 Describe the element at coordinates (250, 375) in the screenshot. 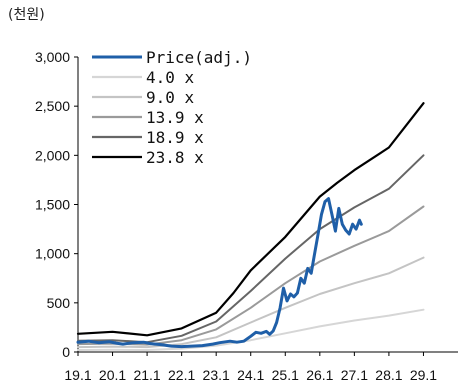

I see `x-tick-label: 24.1` at that location.